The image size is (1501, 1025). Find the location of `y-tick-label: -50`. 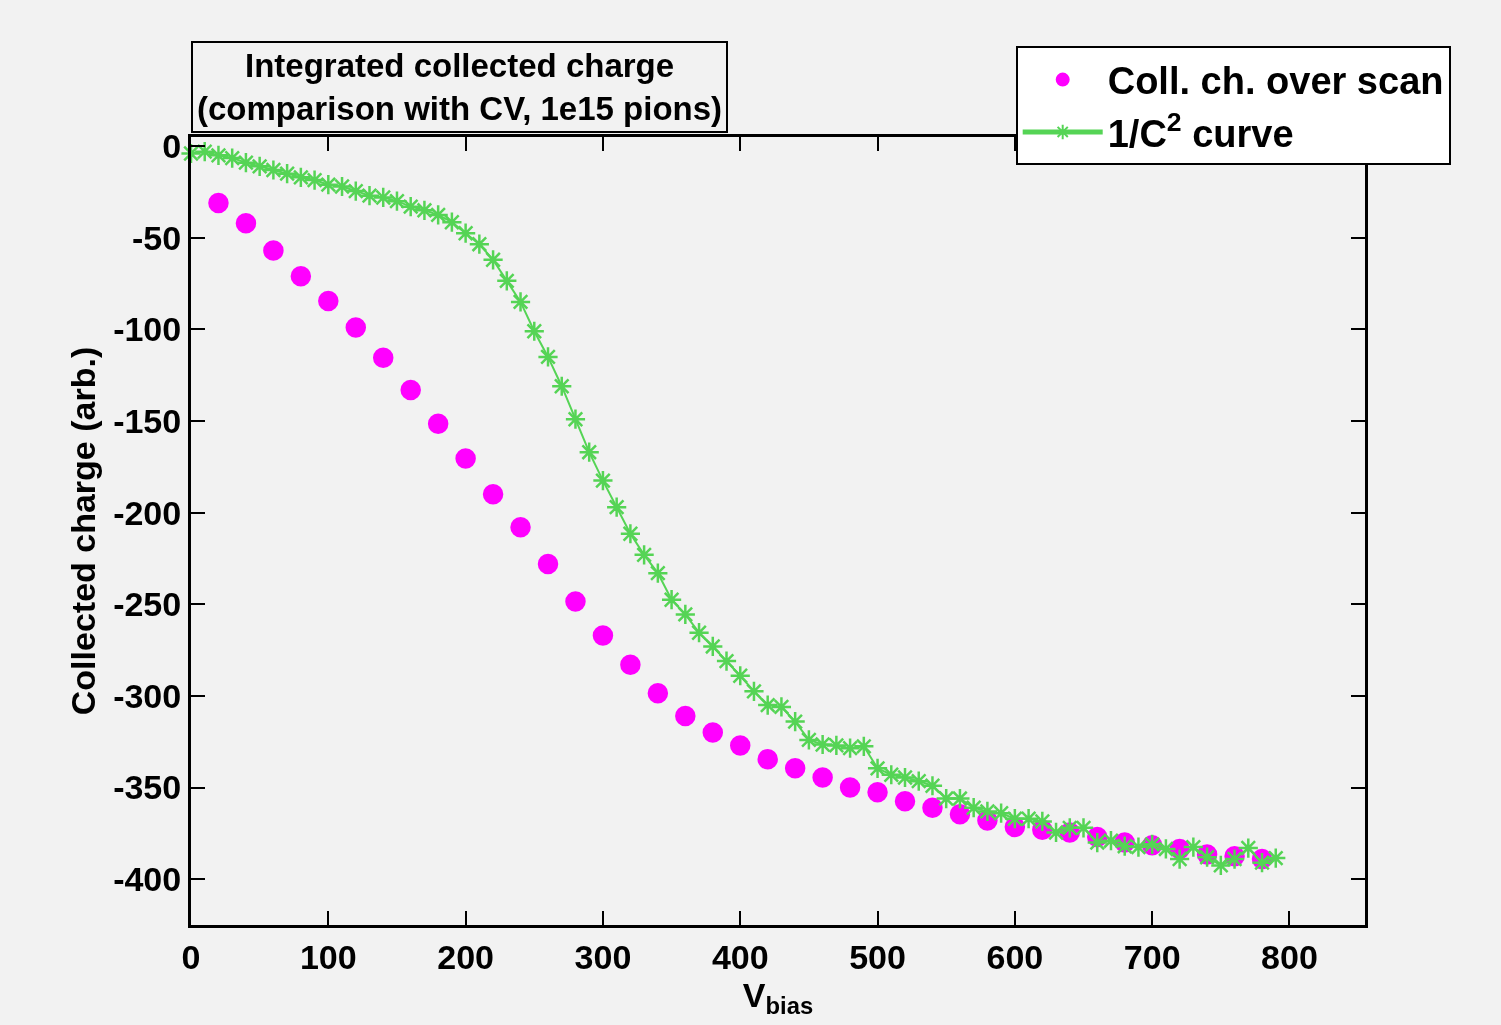

y-tick-label: -50 is located at coordinates (157, 237).